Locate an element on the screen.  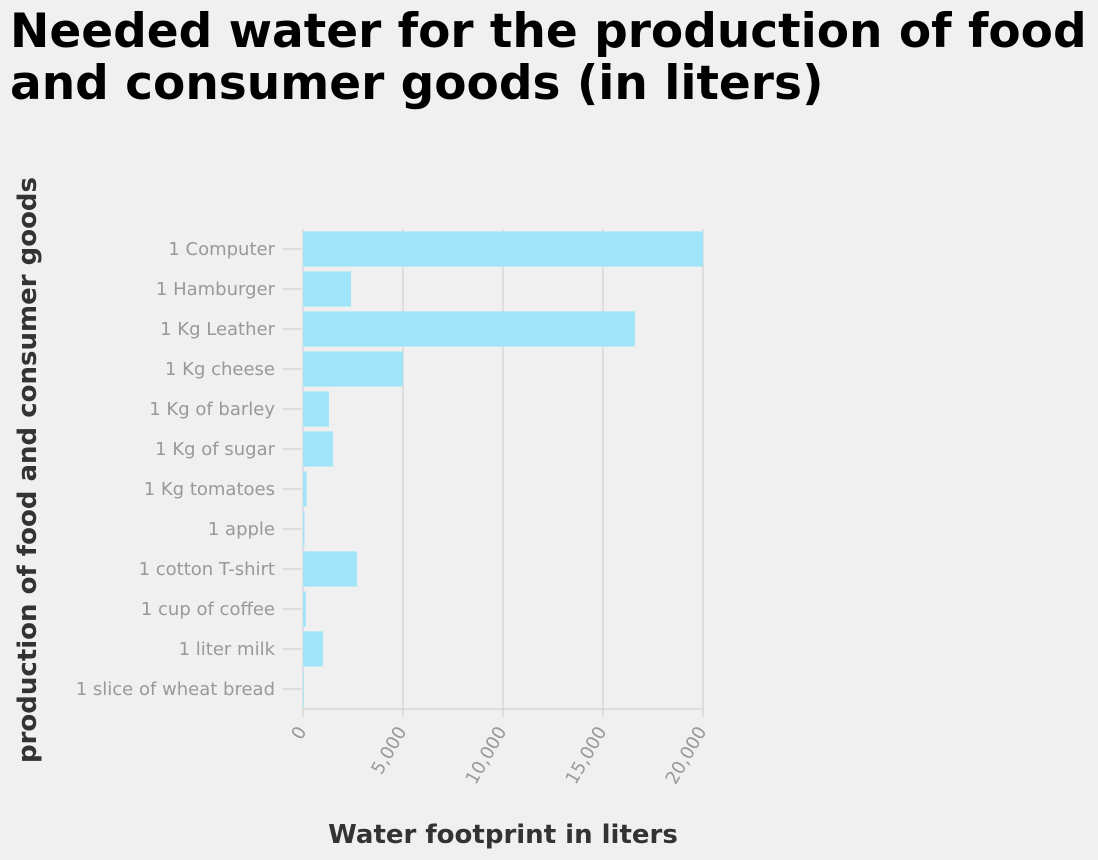
x-tick-label: 0 is located at coordinates (299, 733).